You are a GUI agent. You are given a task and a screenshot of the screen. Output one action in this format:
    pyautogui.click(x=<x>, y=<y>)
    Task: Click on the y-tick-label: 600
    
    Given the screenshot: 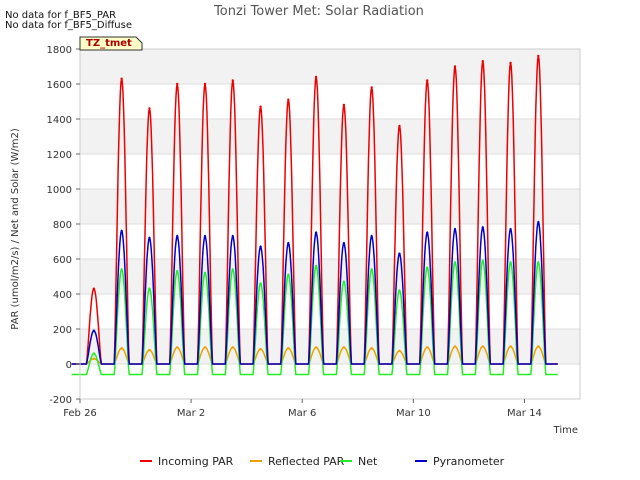 What is the action you would take?
    pyautogui.click(x=62, y=260)
    